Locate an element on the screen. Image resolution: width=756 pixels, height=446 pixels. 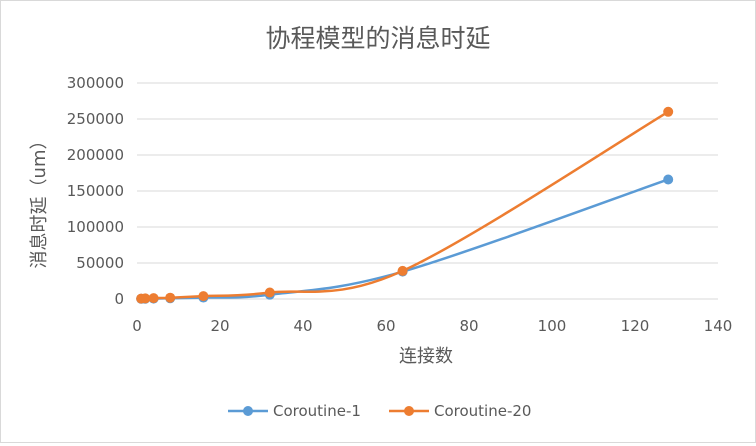
legend: Coroutine-1 Coroutine-20 is located at coordinates (379, 411).